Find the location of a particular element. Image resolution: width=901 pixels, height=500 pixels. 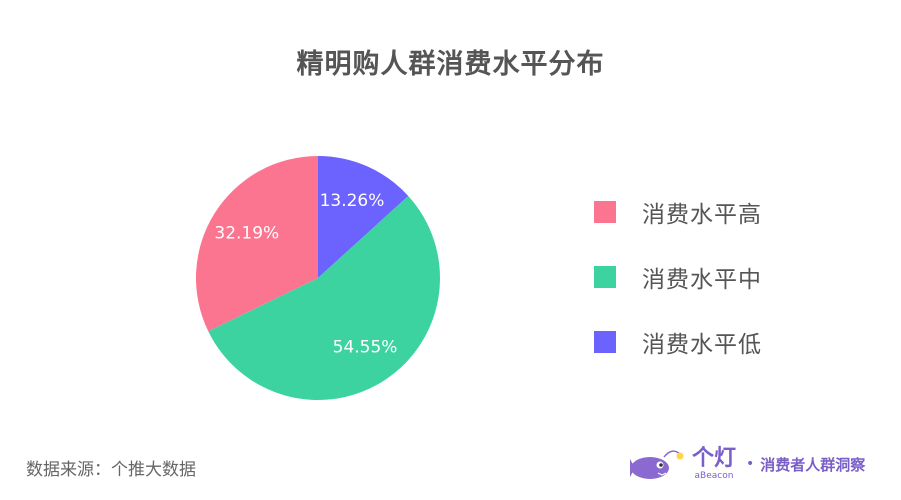

pie-slice-low is located at coordinates (363, 217).